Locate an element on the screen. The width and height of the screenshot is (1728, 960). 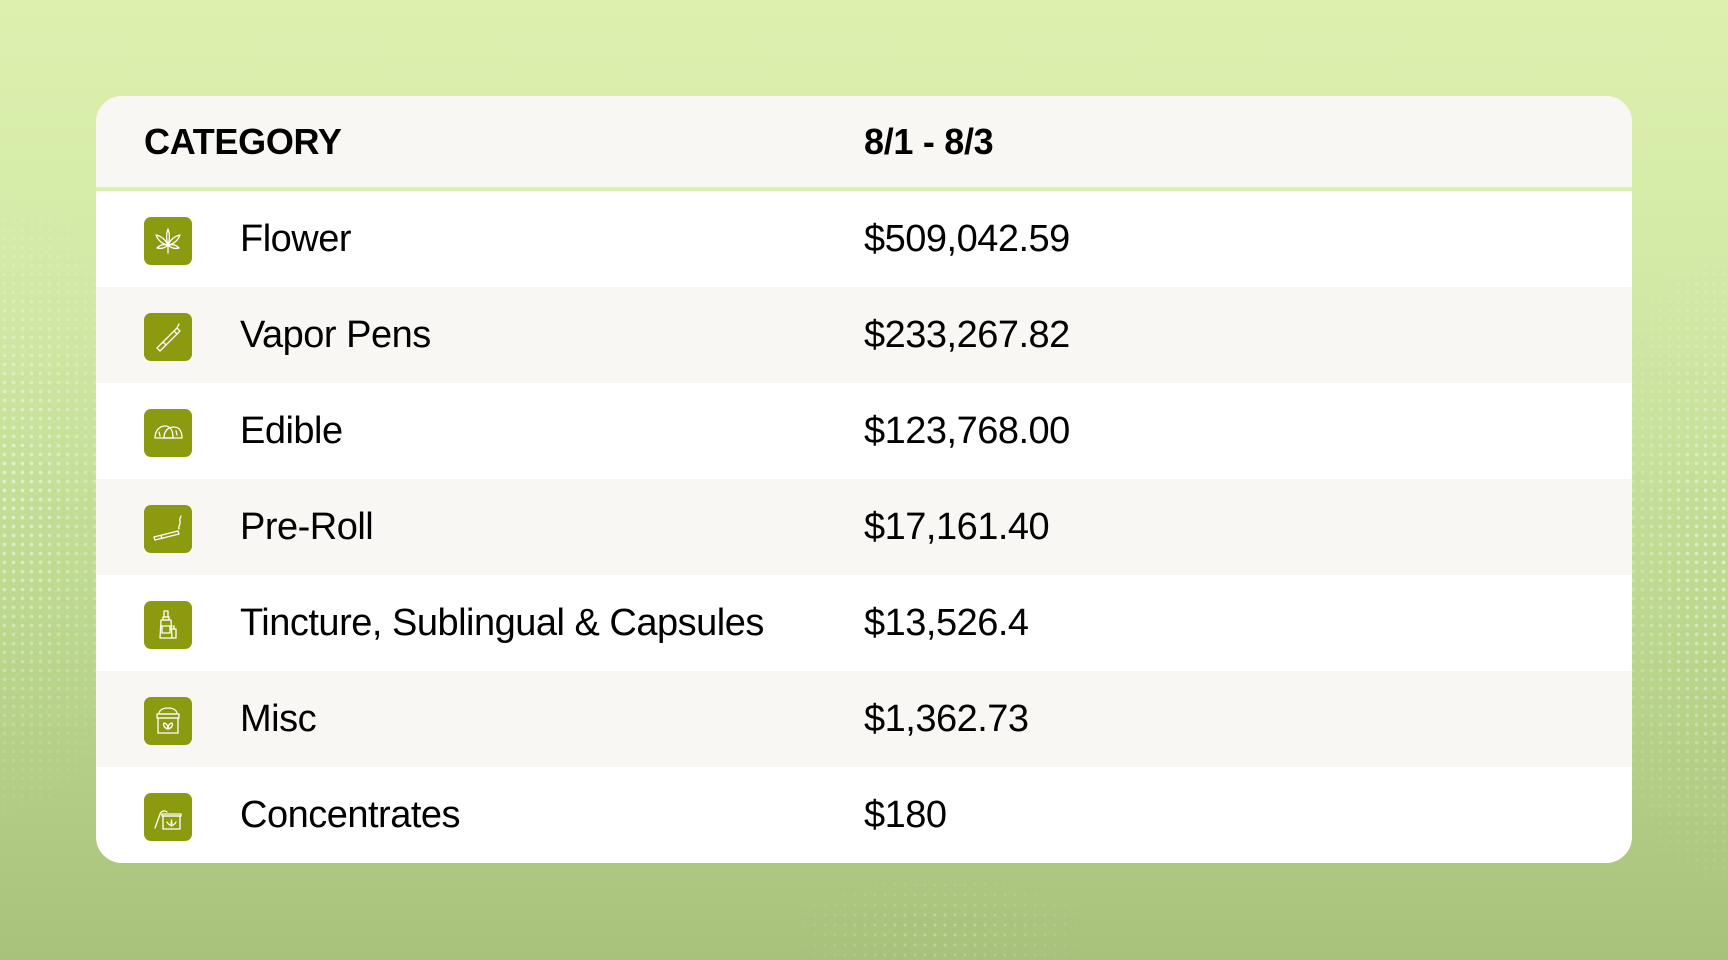
category-label: Pre-Roll is located at coordinates (307, 527).